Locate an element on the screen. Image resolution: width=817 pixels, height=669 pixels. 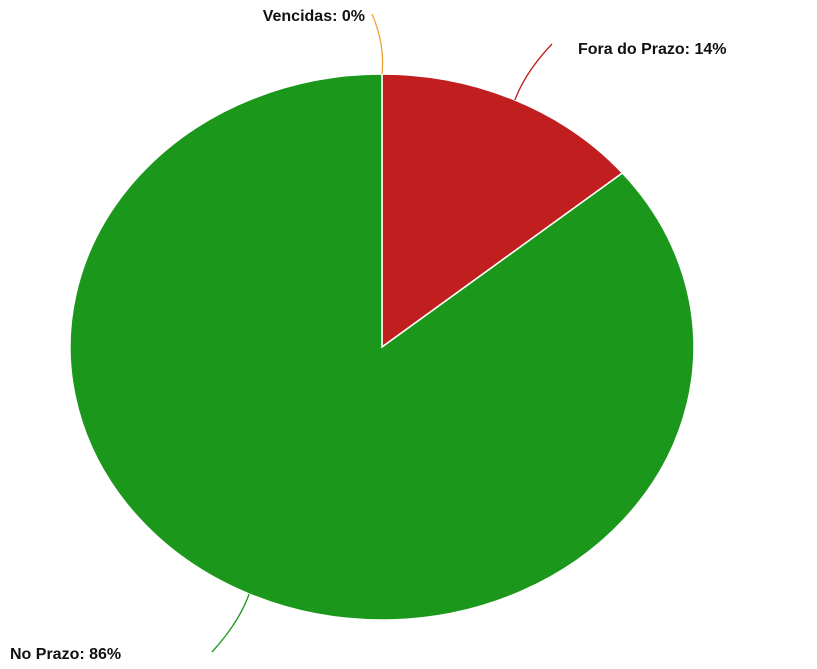
data-label: Vencidas: 0% is located at coordinates (314, 16).